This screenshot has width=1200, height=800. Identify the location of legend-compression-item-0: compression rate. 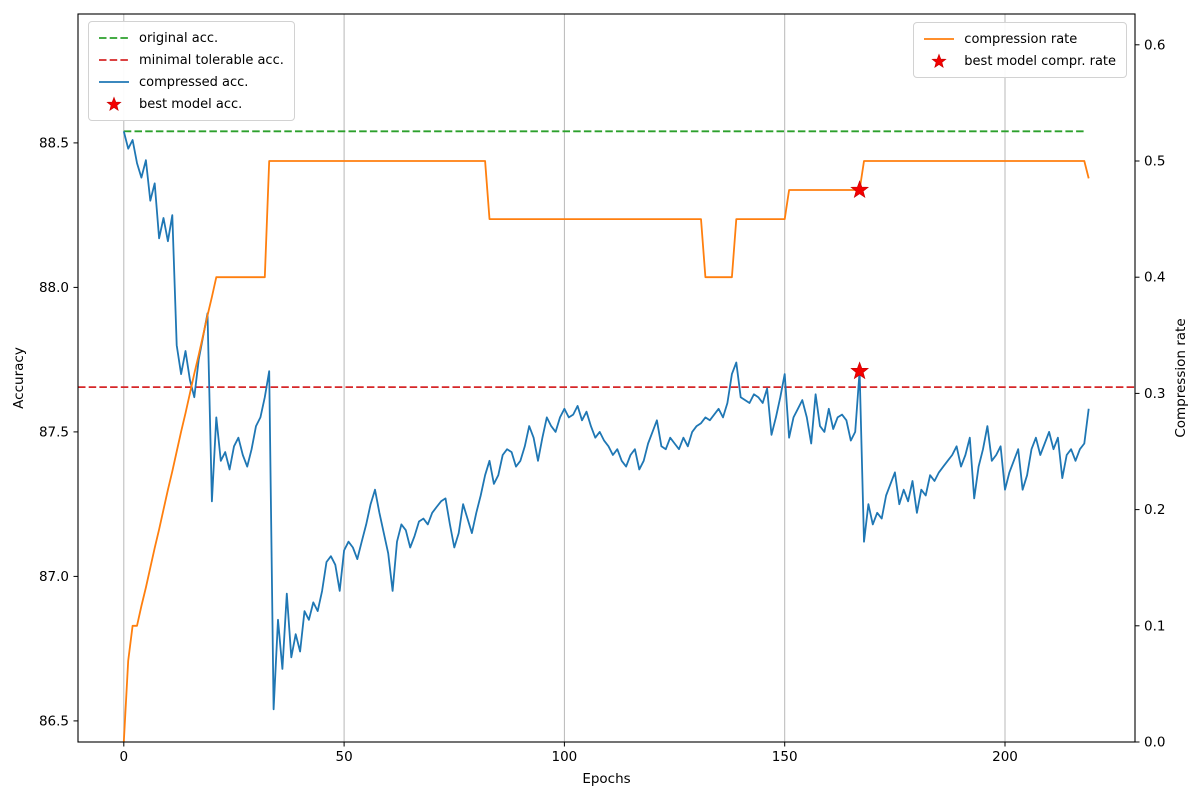
(1019, 39).